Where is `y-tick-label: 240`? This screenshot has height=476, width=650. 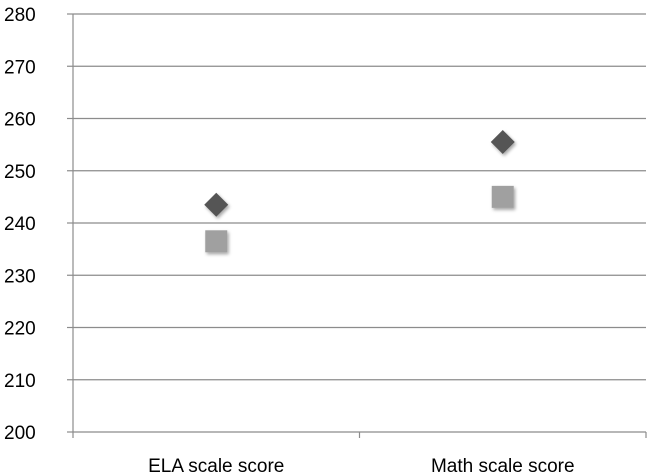
y-tick-label: 240 is located at coordinates (20, 224).